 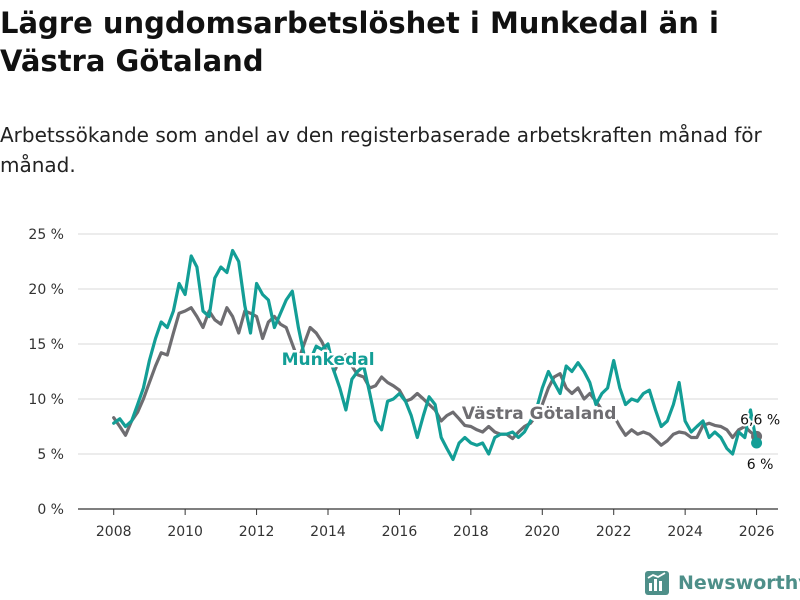 What do you see at coordinates (46, 235) in the screenshot?
I see `y-tick-label: 25 %` at bounding box center [46, 235].